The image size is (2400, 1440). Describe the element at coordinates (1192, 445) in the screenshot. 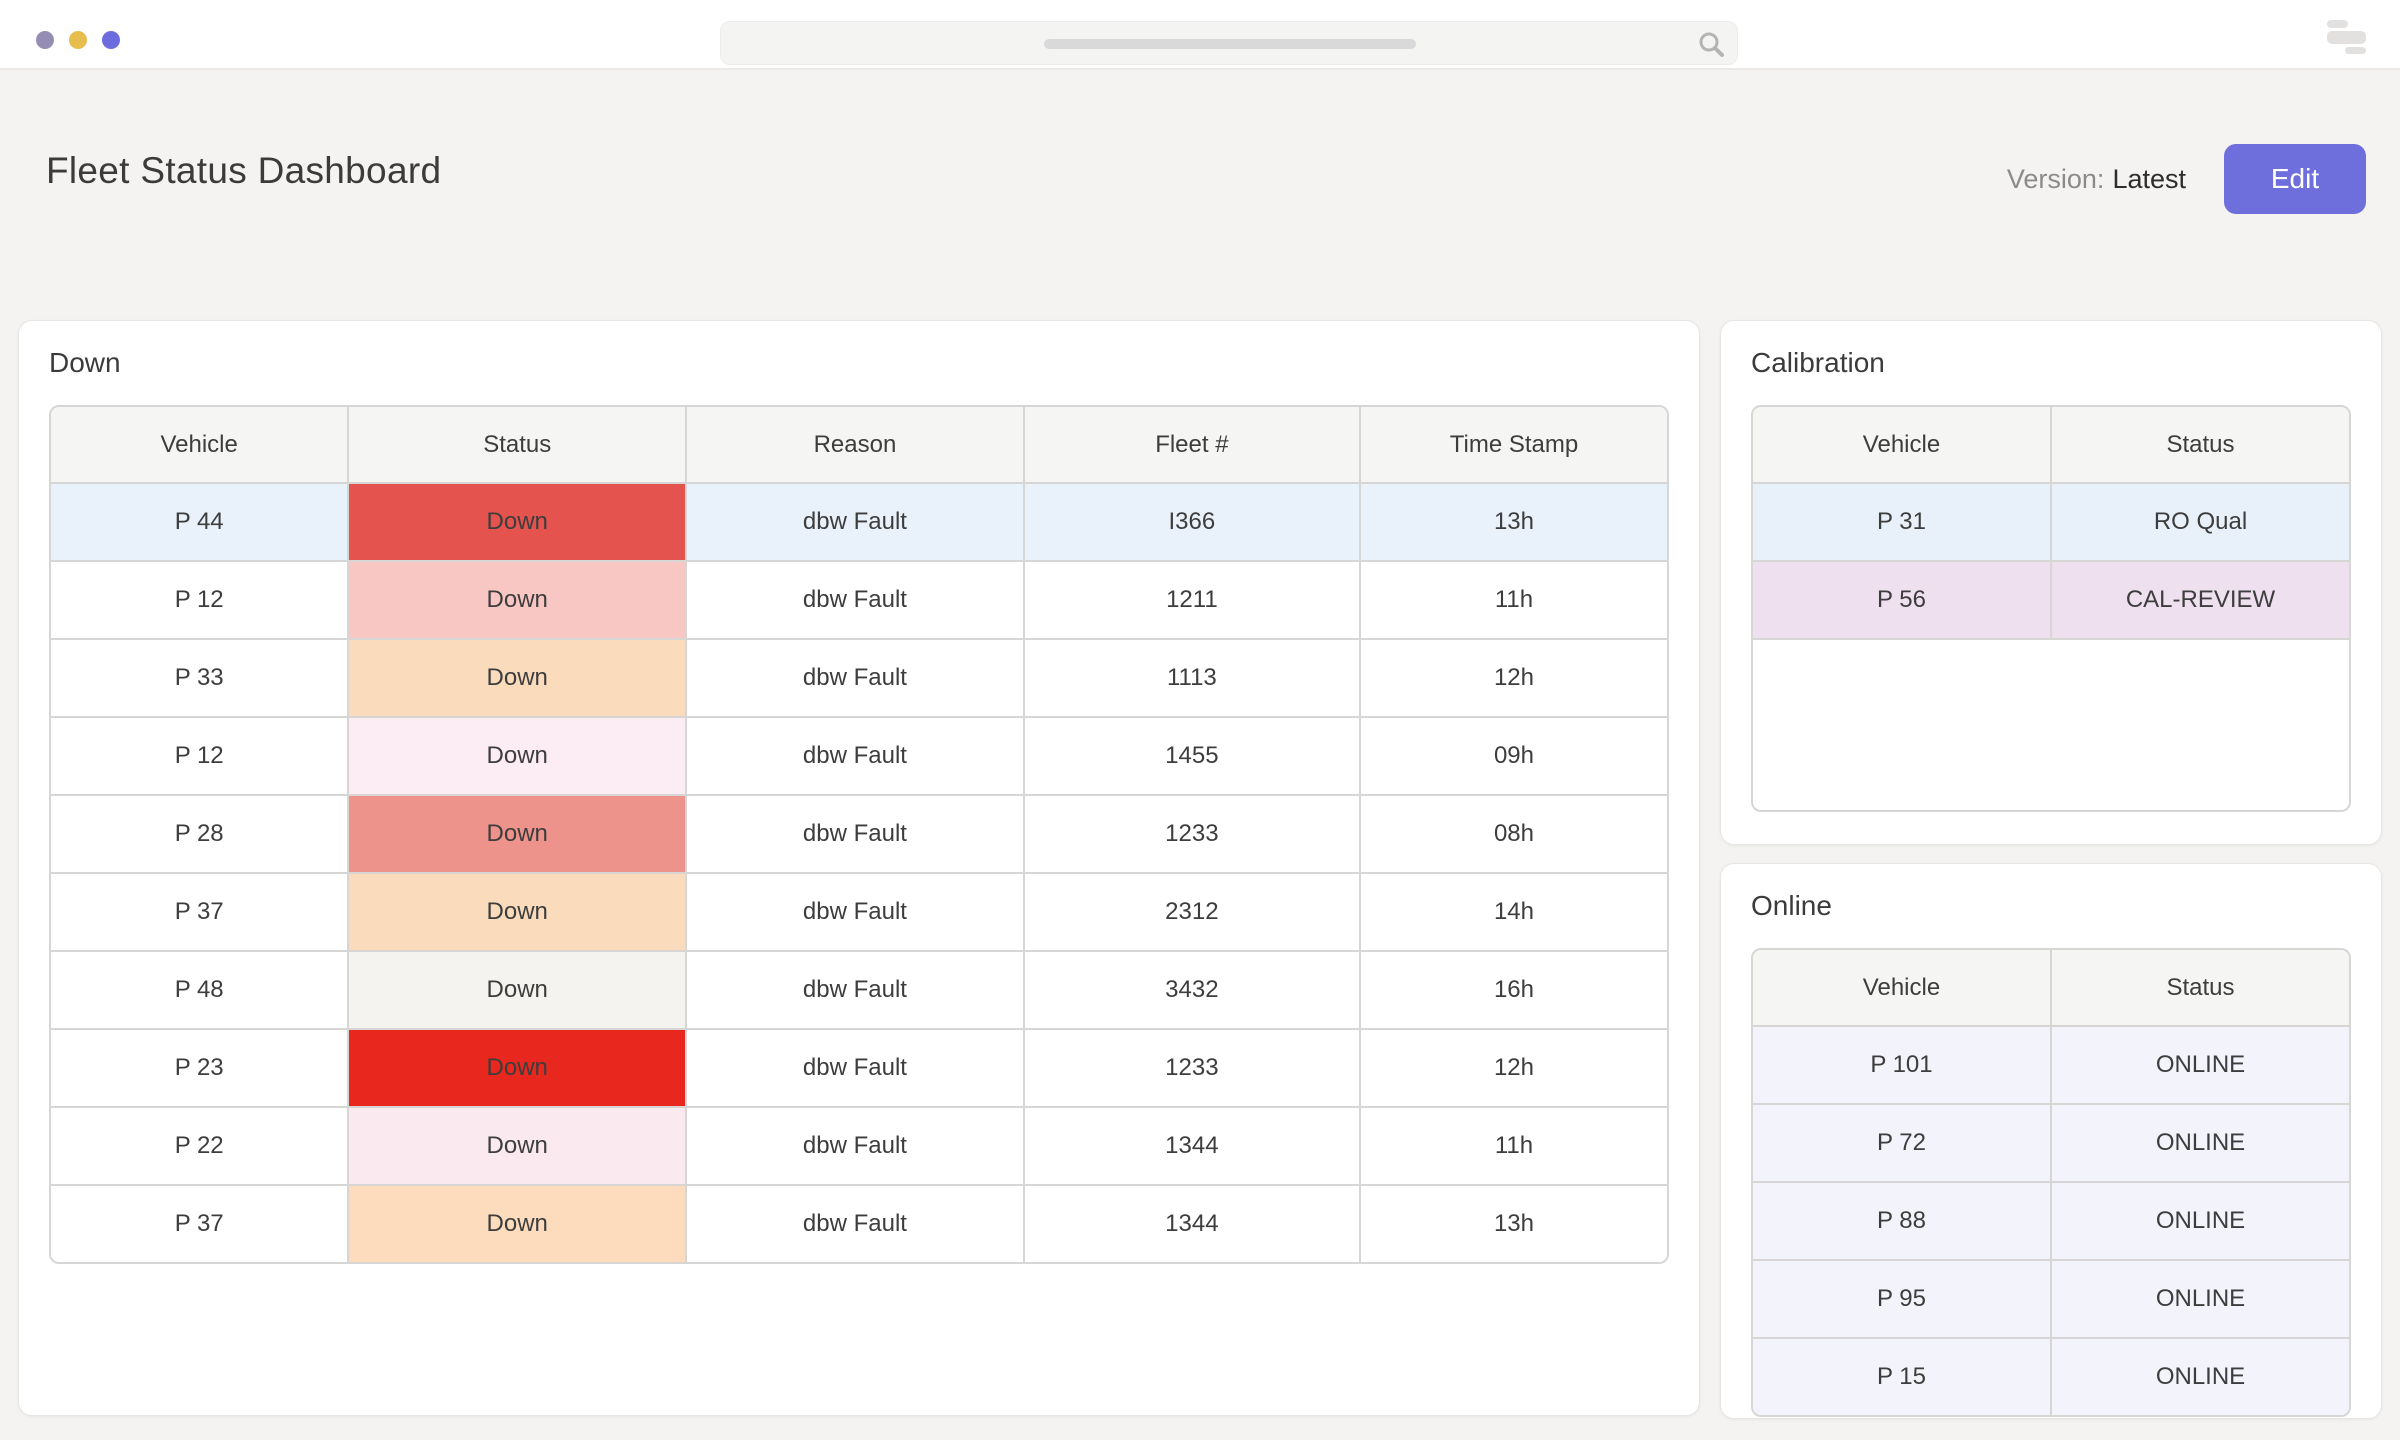

I see `column-header-fleet: Fleet #` at that location.